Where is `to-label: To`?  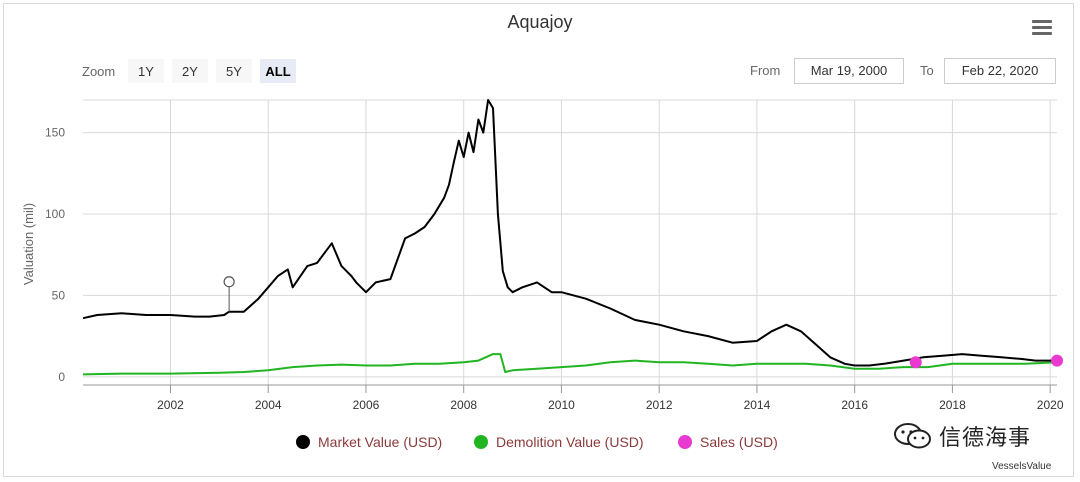
to-label: To is located at coordinates (927, 70).